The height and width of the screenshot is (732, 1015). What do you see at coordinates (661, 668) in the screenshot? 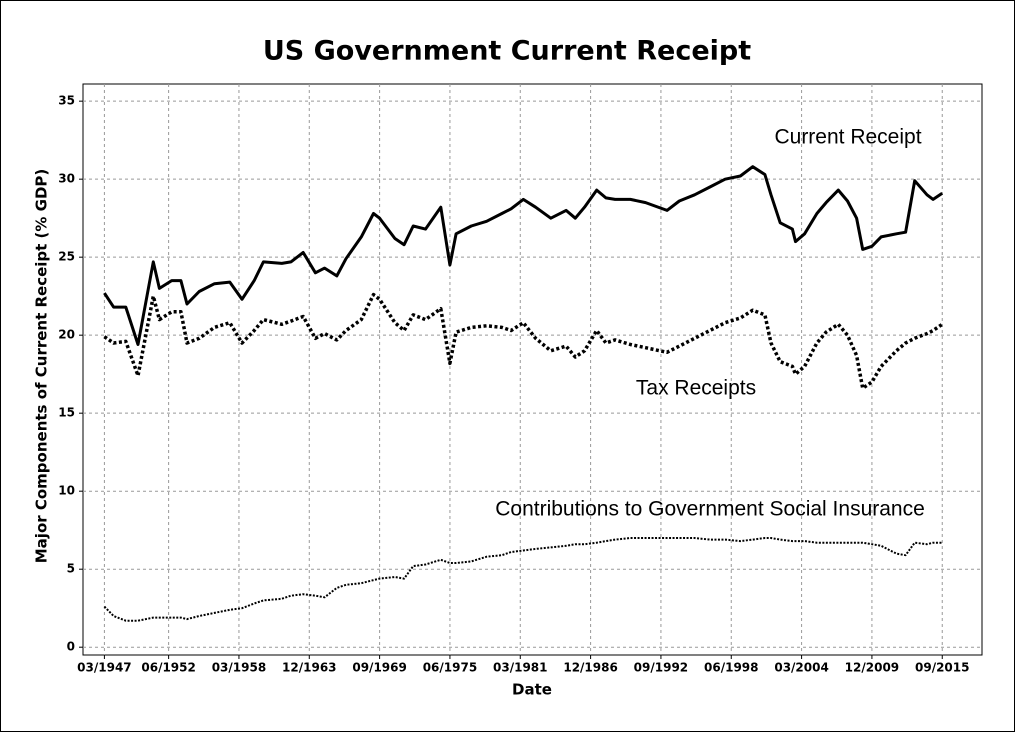
I see `x-tick-label: 09/1992` at bounding box center [661, 668].